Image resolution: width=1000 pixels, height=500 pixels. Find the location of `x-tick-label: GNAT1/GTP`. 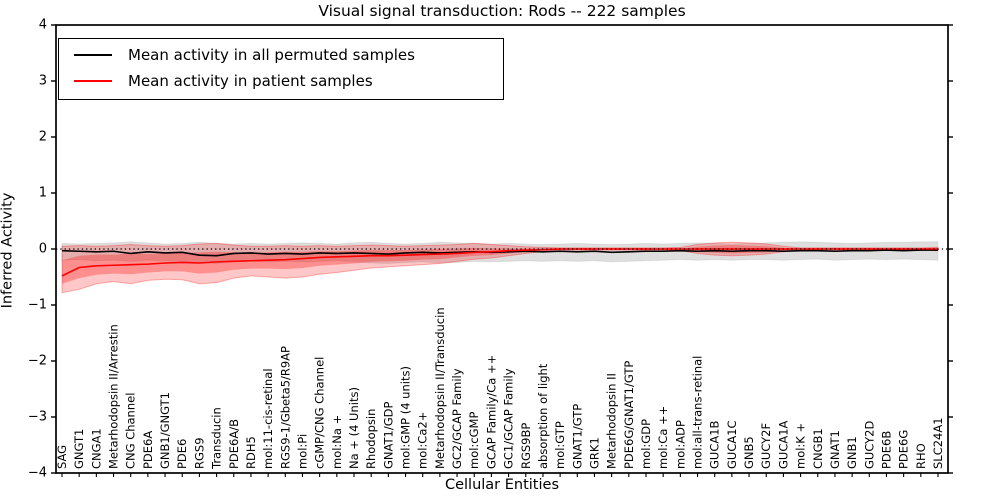

x-tick-label: GNAT1/GTP is located at coordinates (577, 436).